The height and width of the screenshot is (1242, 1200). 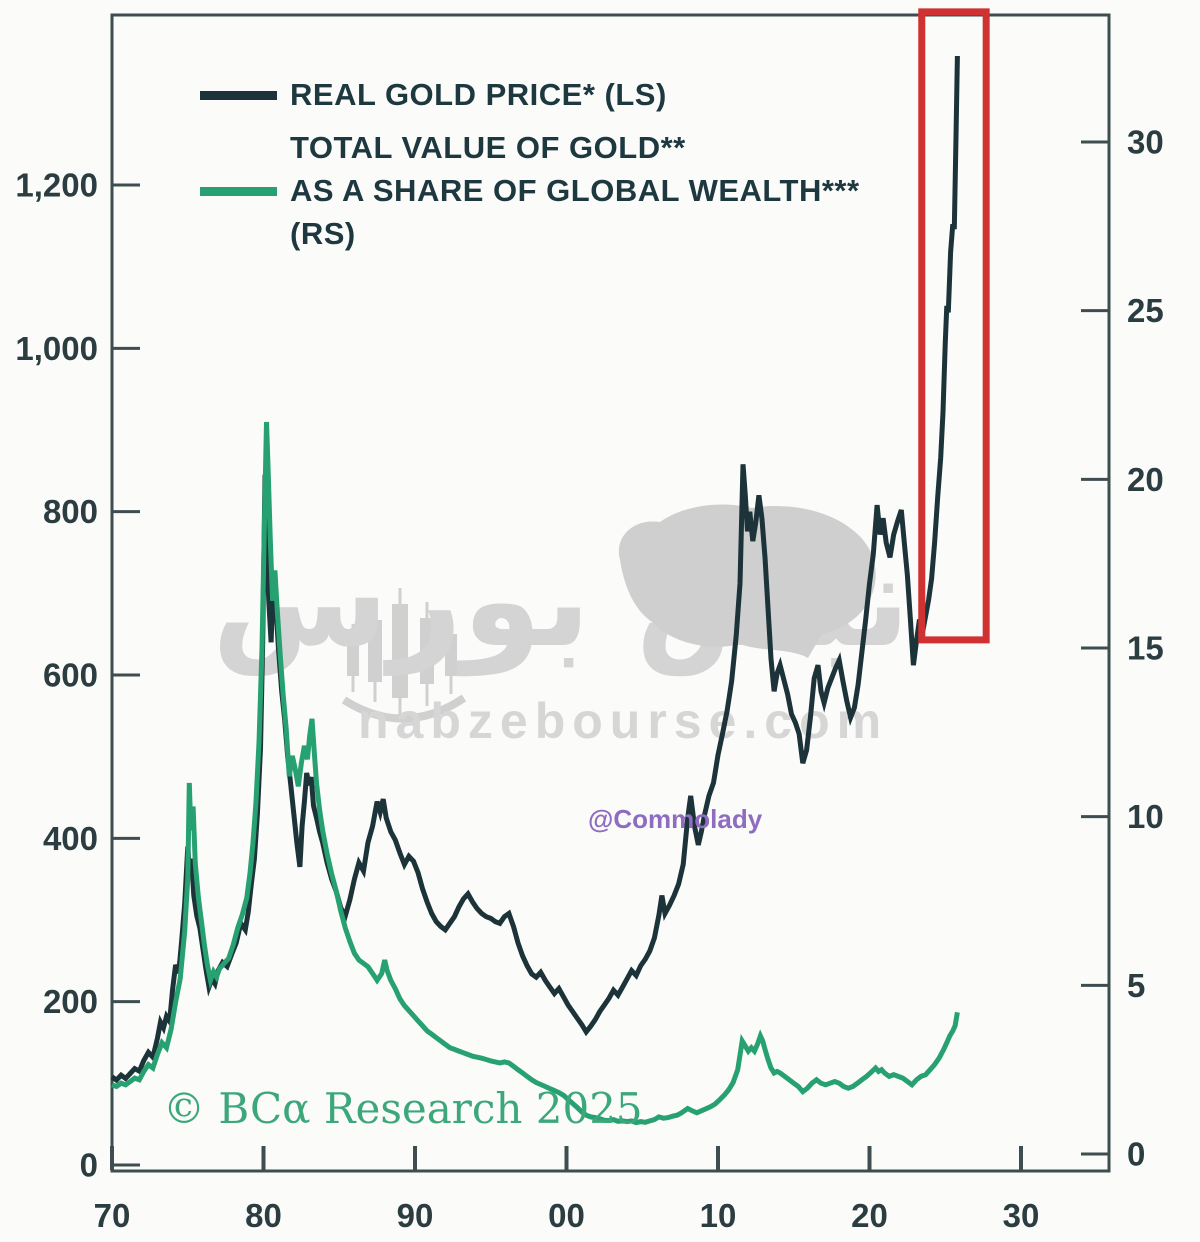 I want to click on watermark-candlestick-logo-icon, so click(x=404, y=655).